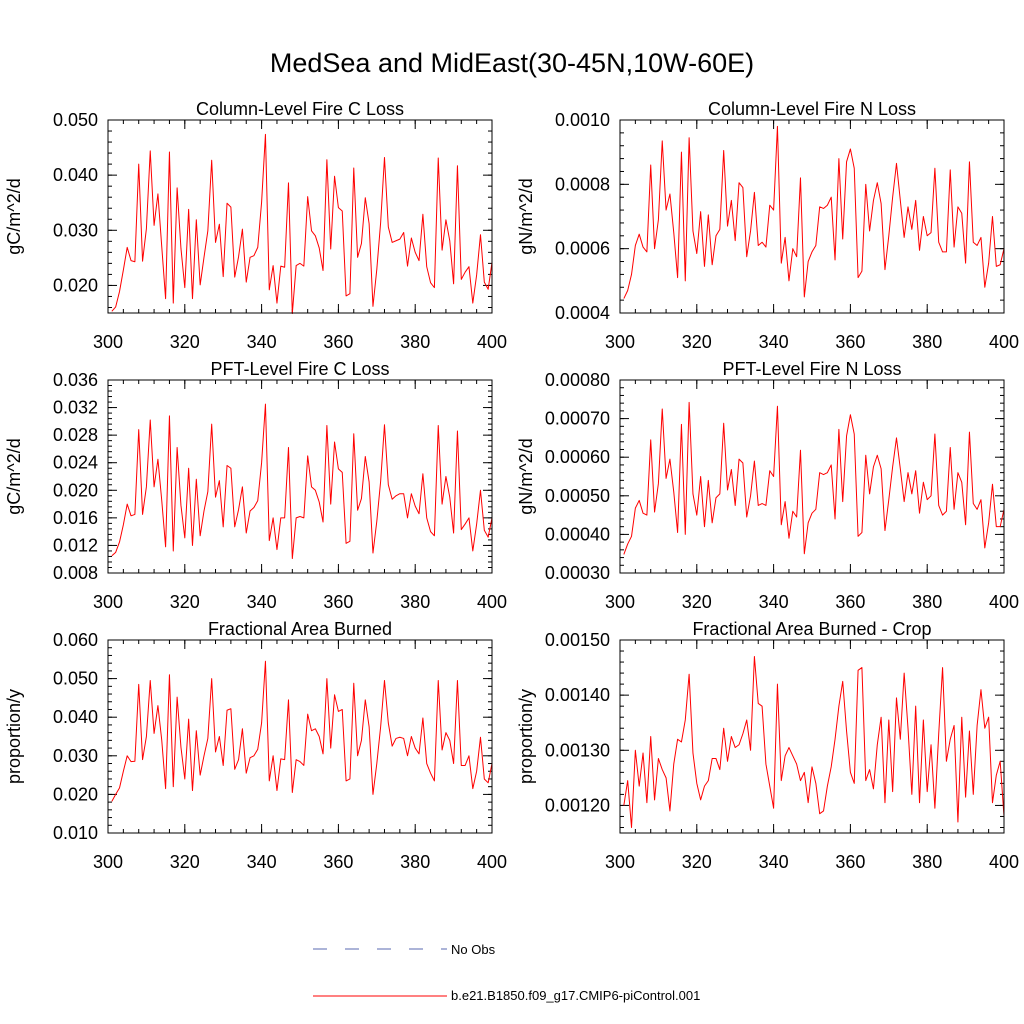 The height and width of the screenshot is (1024, 1024). I want to click on y-tick-label: 0.00070, so click(577, 419).